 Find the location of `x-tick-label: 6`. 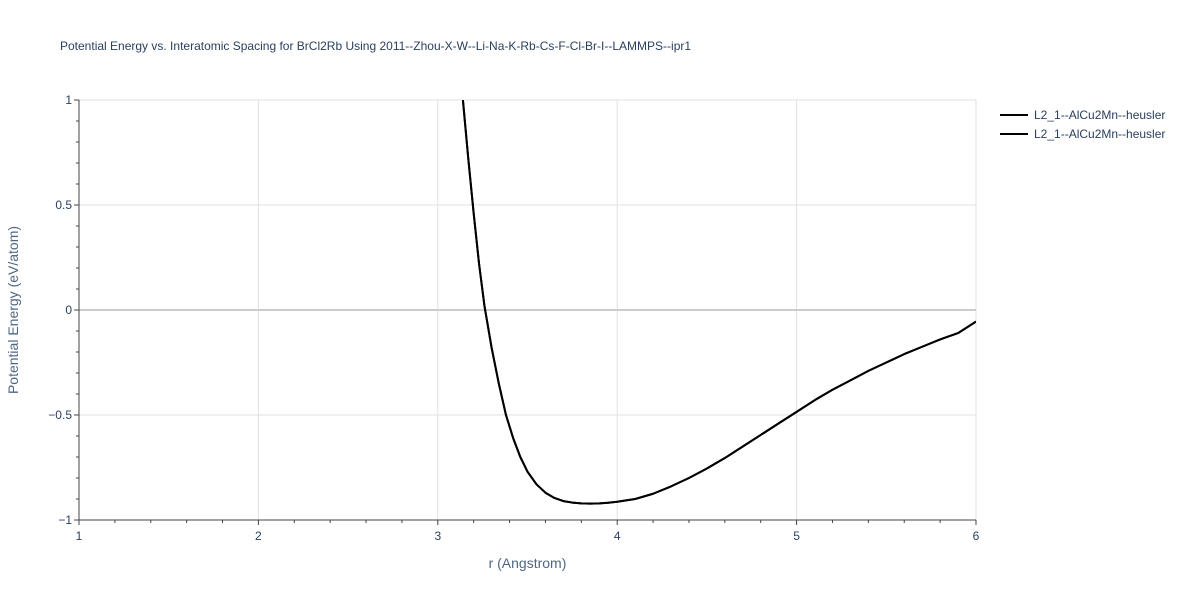

x-tick-label: 6 is located at coordinates (976, 536).